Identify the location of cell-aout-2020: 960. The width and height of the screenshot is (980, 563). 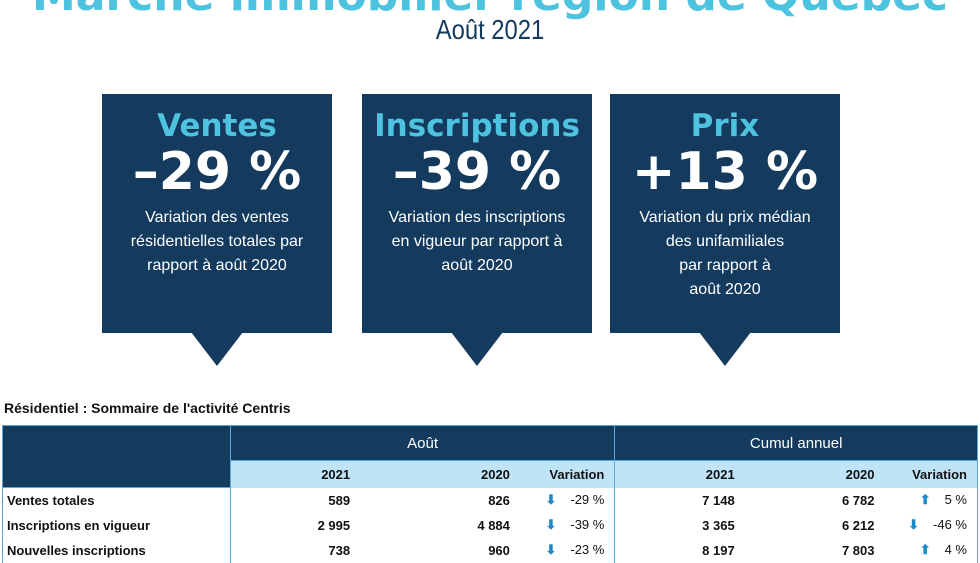
(499, 550).